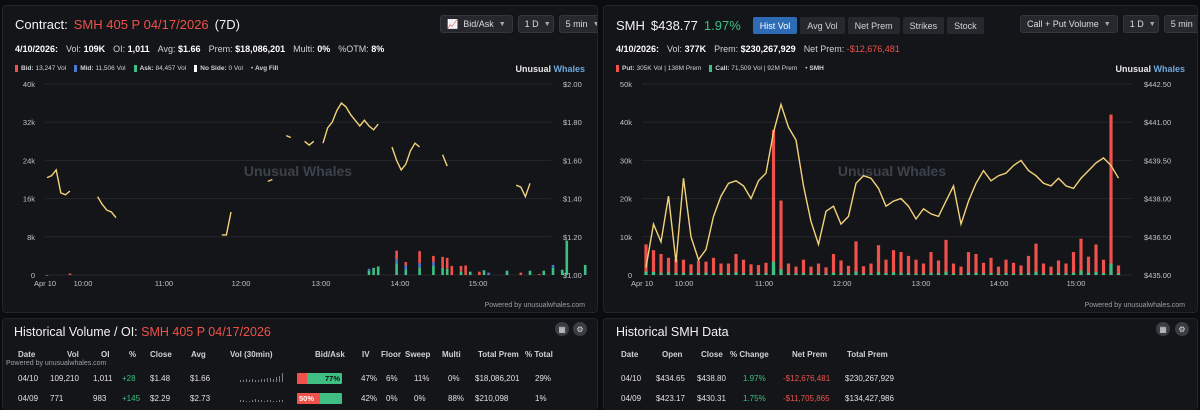 This screenshot has width=1200, height=410. What do you see at coordinates (572, 84) in the screenshot?
I see `y2-tick-label: $2.00` at bounding box center [572, 84].